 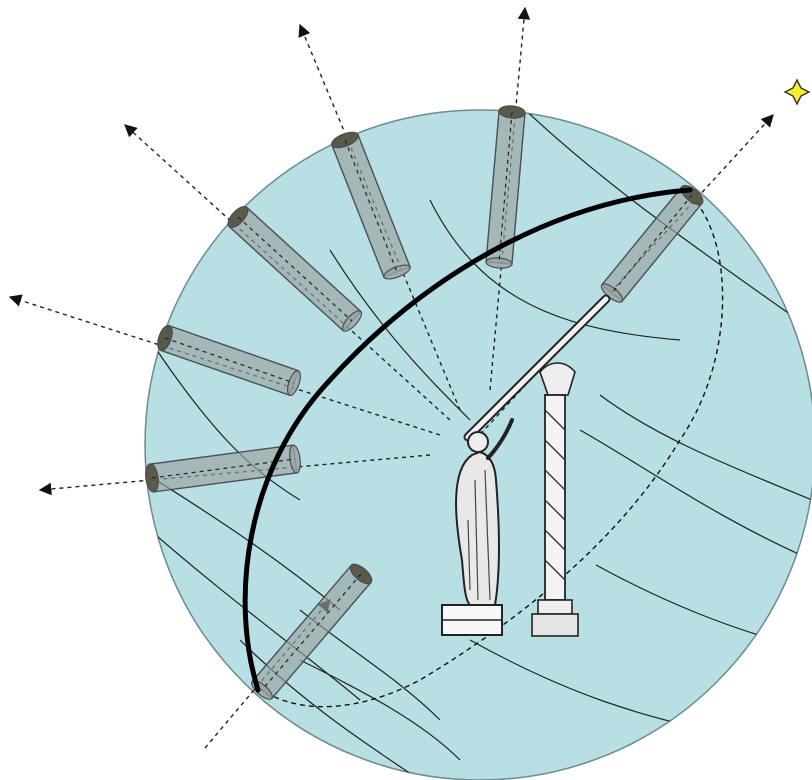 I want to click on four-point-star-icon, so click(x=797, y=92).